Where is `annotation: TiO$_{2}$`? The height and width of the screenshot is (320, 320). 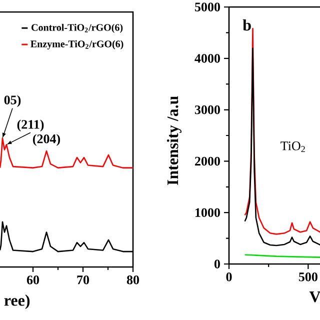 annotation: TiO$_{2}$ is located at coordinates (292, 147).